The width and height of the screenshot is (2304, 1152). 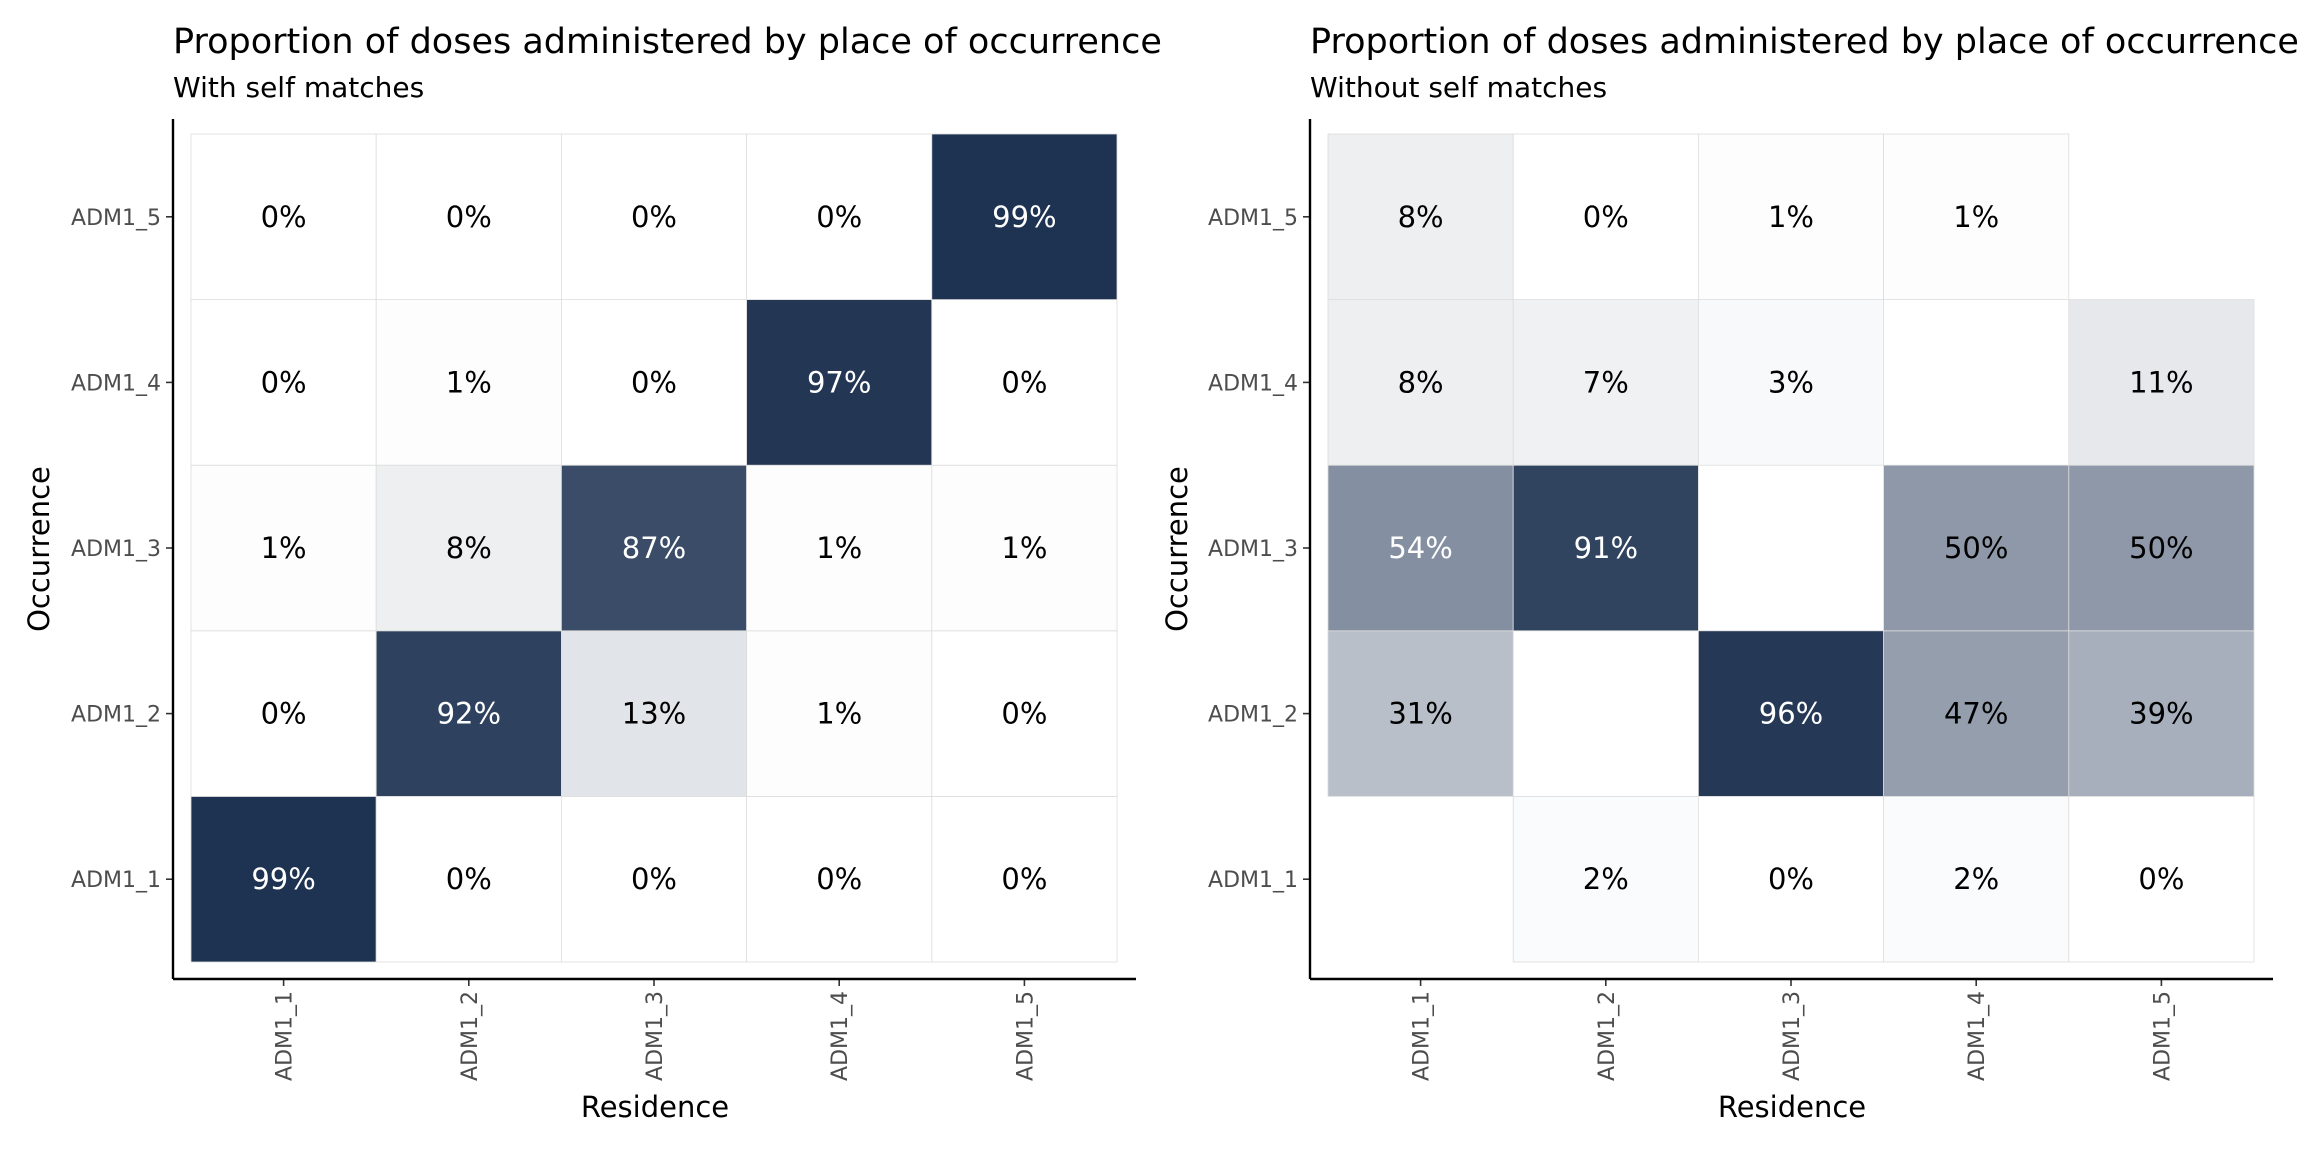 I want to click on cell-value-label: 92%, so click(x=469, y=714).